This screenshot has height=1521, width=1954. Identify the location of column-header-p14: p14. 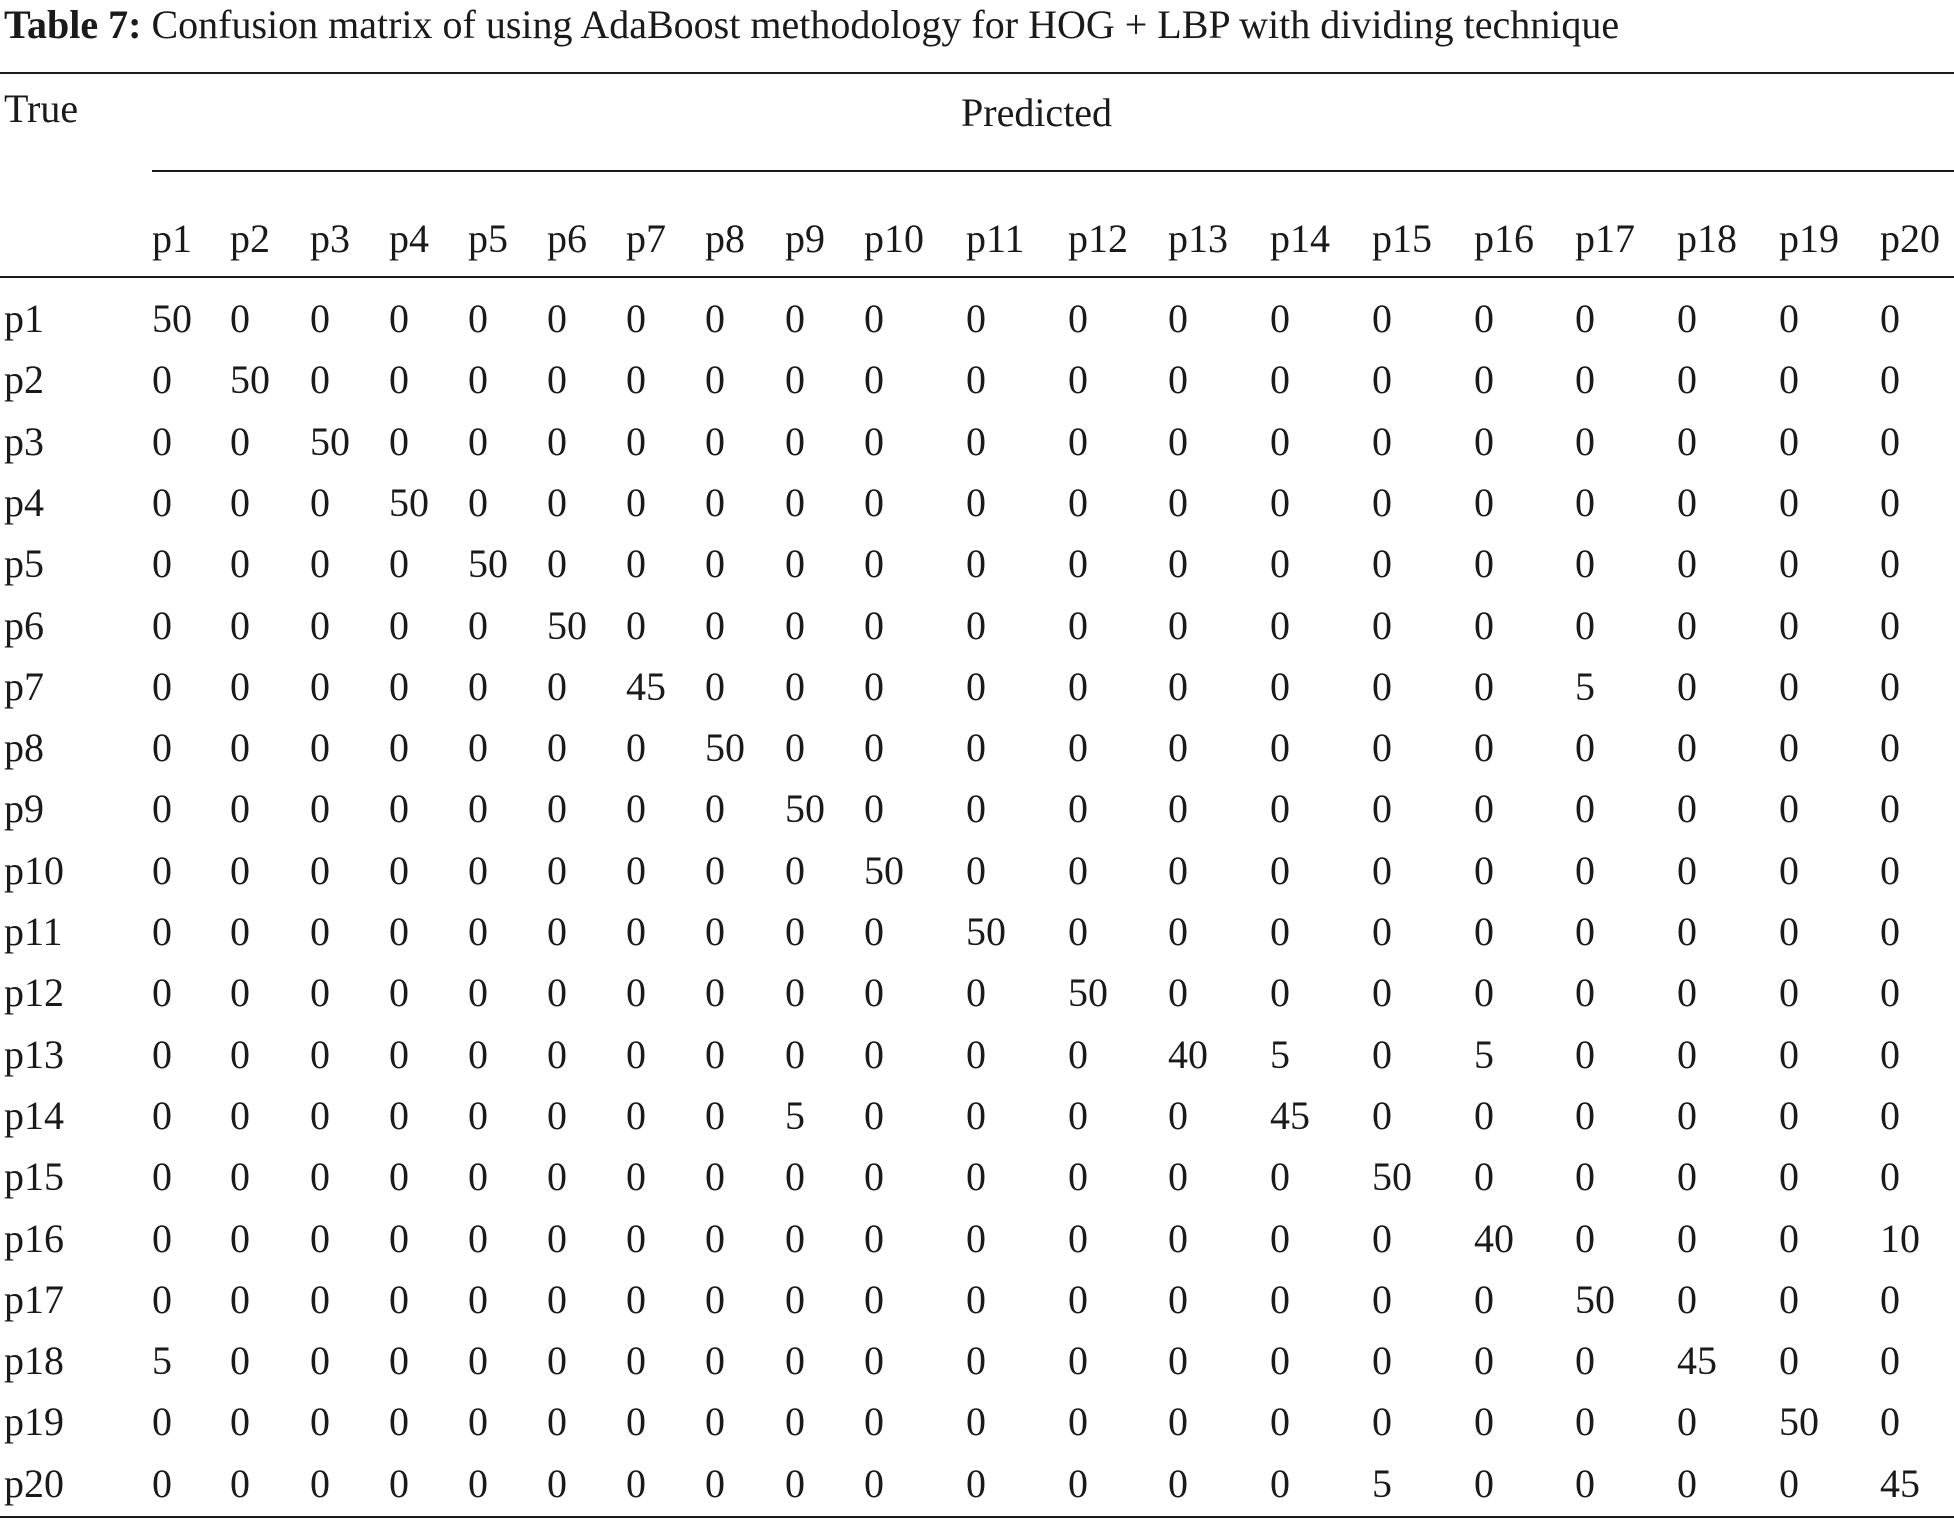
(1300, 238).